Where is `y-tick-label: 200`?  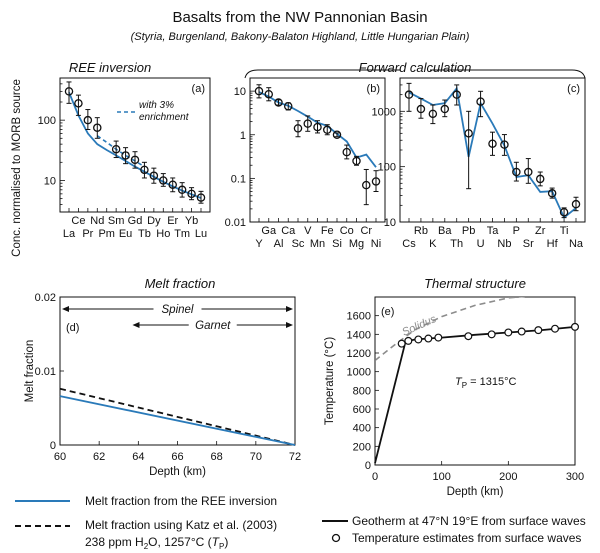 y-tick-label: 200 is located at coordinates (362, 447).